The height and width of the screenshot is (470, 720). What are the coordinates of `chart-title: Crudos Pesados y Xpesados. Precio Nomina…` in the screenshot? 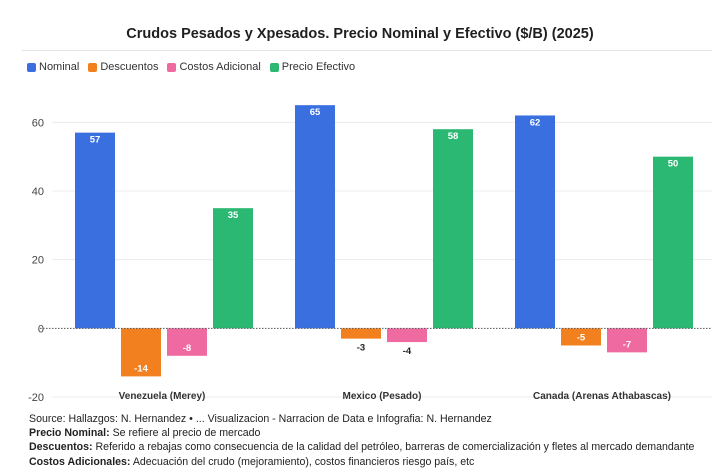 It's located at (360, 34).